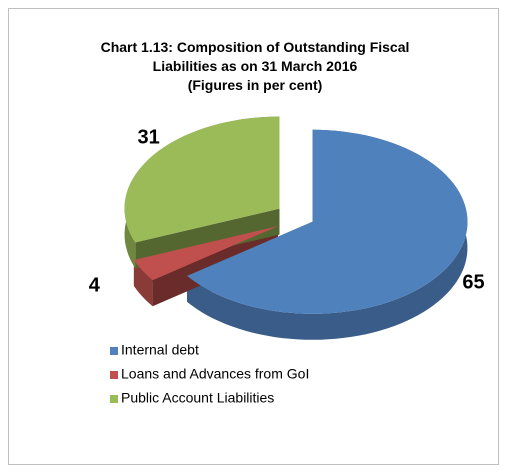 The height and width of the screenshot is (474, 509). I want to click on data-label: 4, so click(95, 286).